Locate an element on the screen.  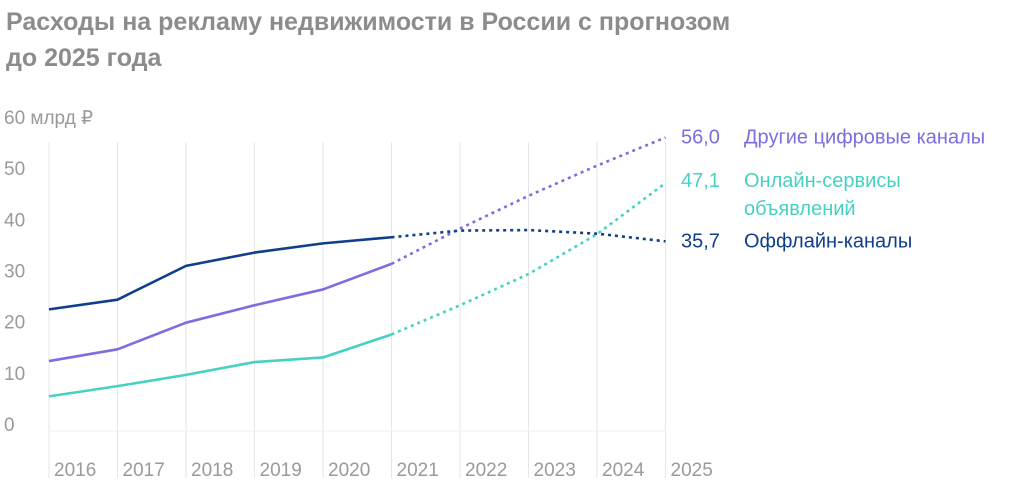
x-tick-2025: 2025 is located at coordinates (692, 470).